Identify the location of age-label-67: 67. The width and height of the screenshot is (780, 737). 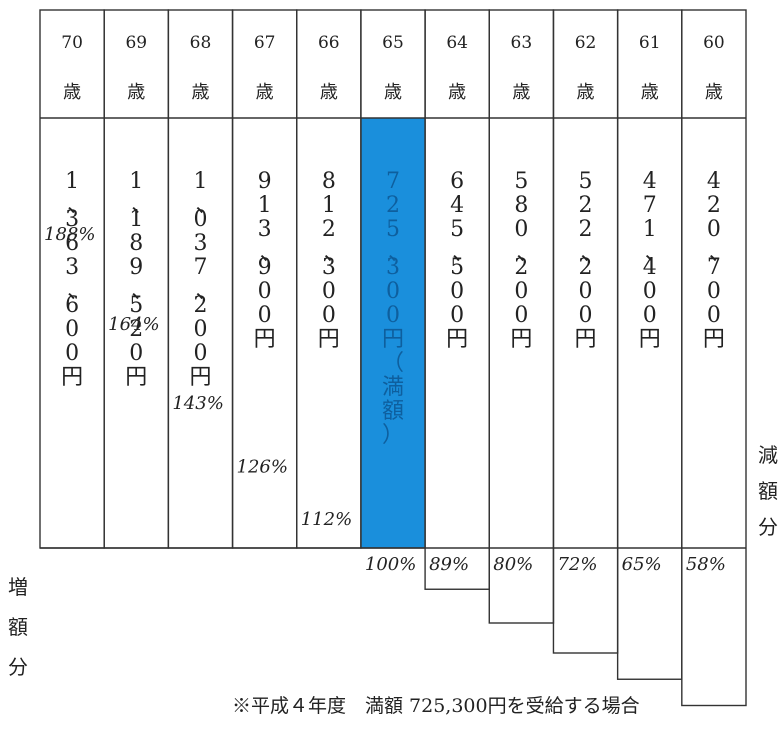
(265, 43).